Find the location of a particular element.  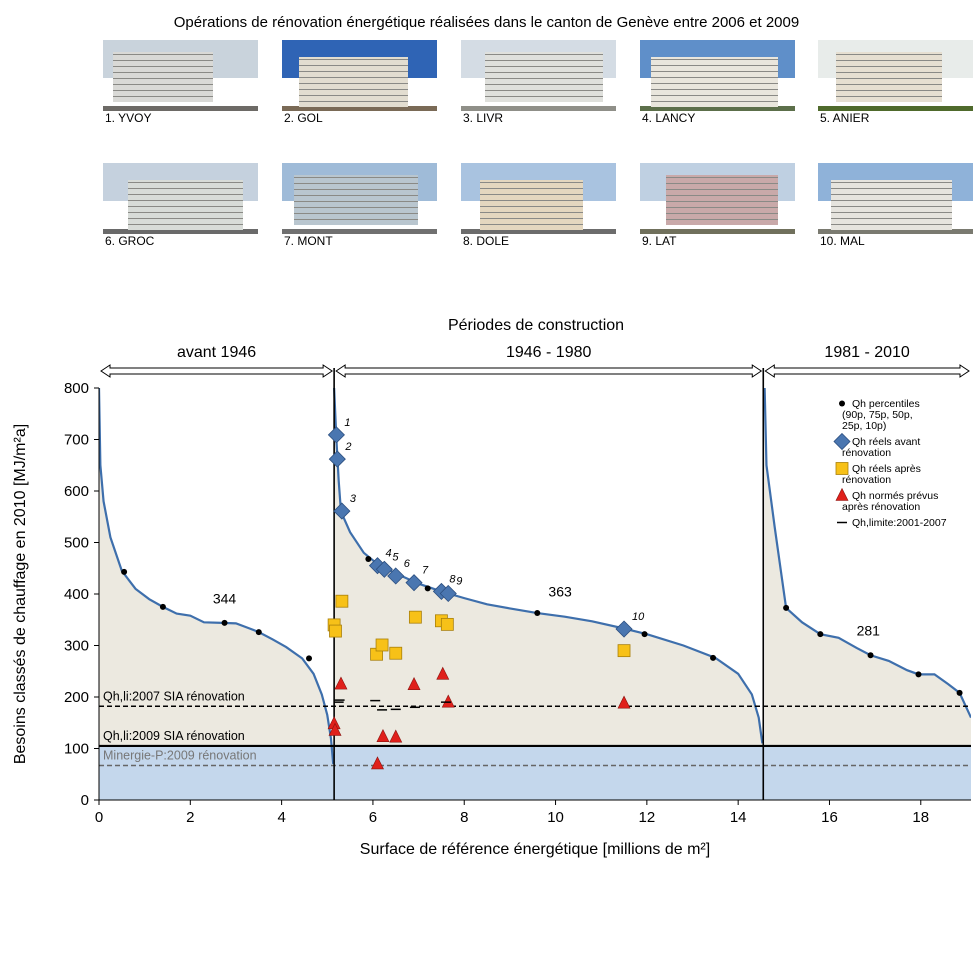

reference-line-label: Minergie-P:2009 rénovation is located at coordinates (180, 755).